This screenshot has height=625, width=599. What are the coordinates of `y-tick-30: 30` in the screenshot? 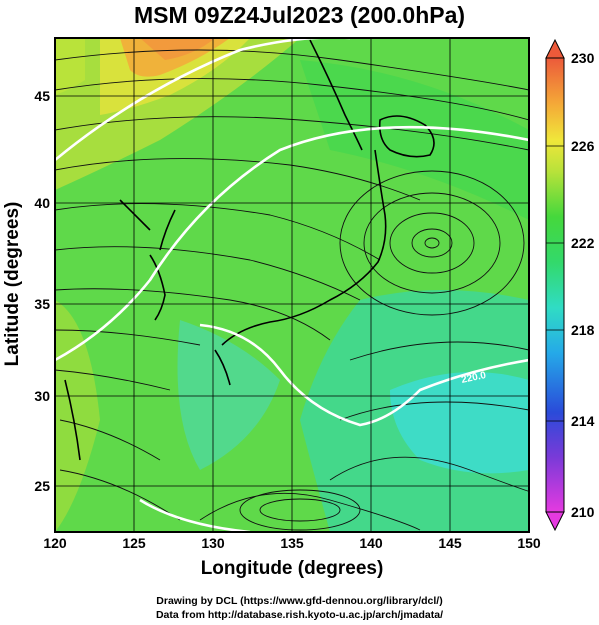 It's located at (42, 396).